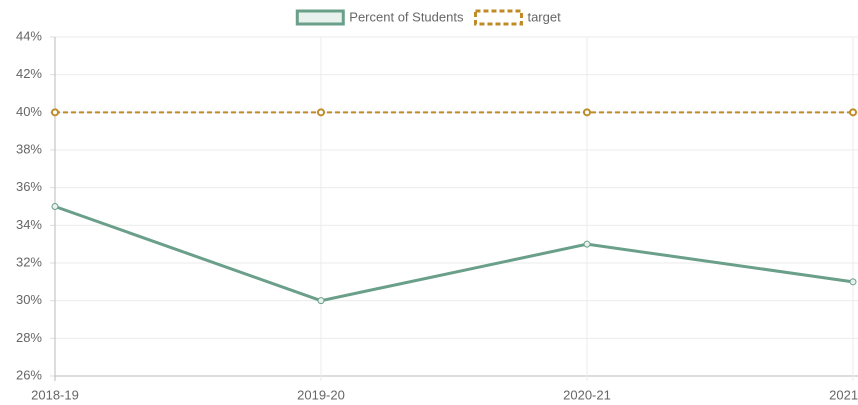  I want to click on legend-label: Percent of Students, so click(406, 16).